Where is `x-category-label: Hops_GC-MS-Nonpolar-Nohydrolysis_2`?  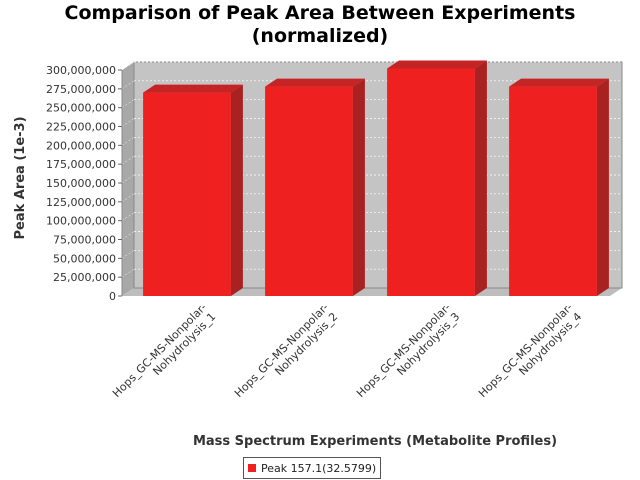 x-category-label: Hops_GC-MS-Nonpolar-Nohydrolysis_2 is located at coordinates (286, 355).